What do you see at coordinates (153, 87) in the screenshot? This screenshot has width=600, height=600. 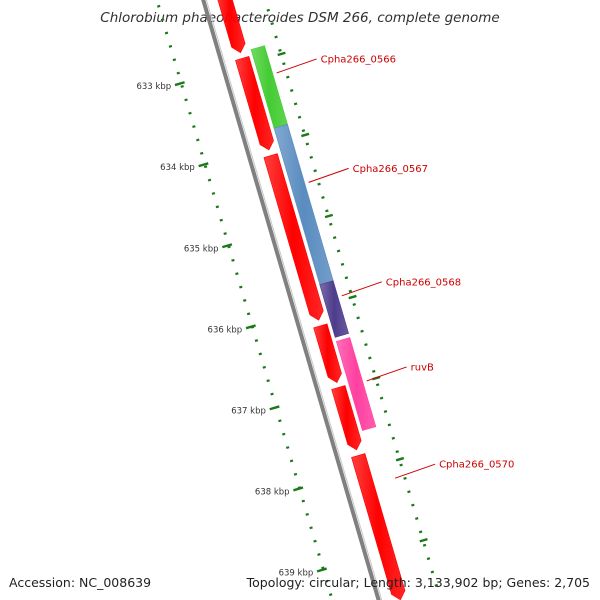 I see `scale-tick-label: 633 kbp` at bounding box center [153, 87].